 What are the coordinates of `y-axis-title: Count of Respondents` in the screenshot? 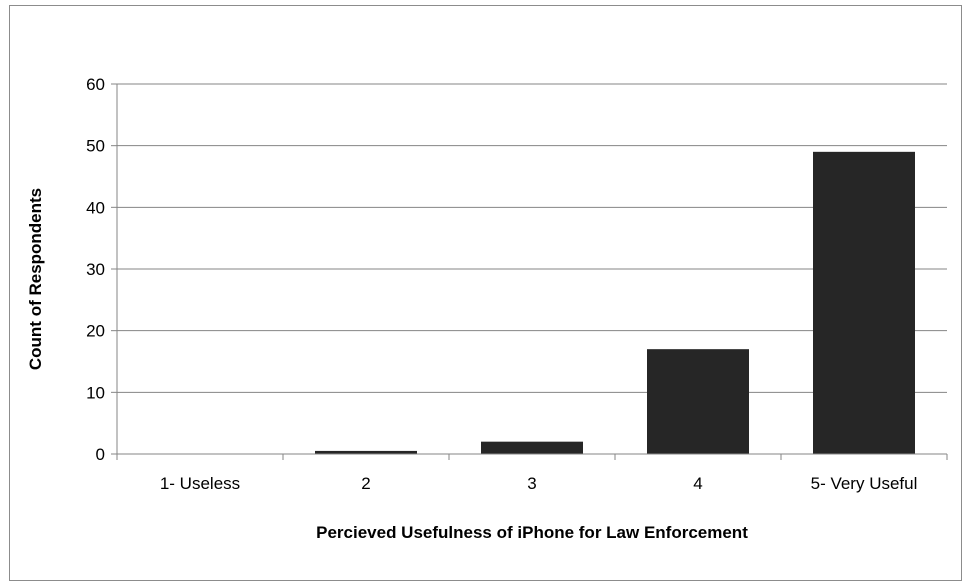 It's located at (35, 279).